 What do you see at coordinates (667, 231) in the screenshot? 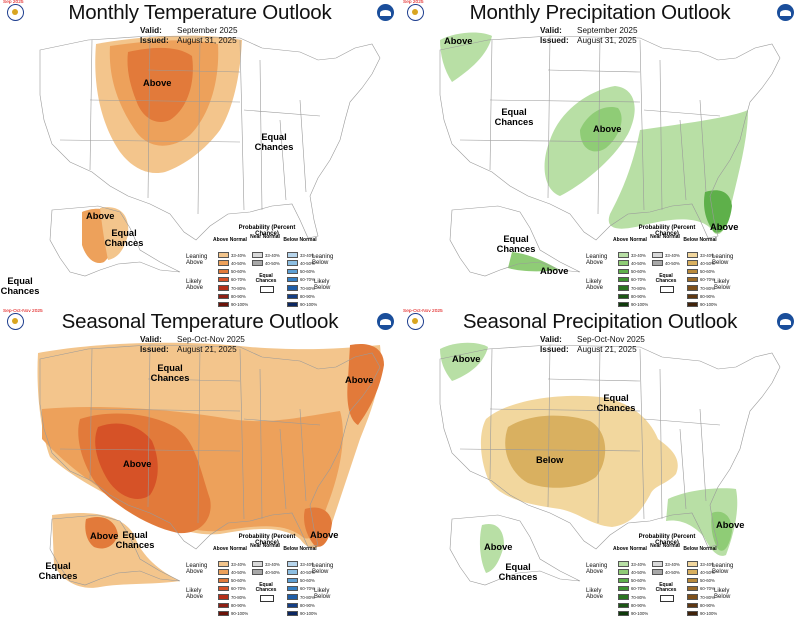
I see `legend-heading: Probability (Percent Chance)` at bounding box center [667, 231].